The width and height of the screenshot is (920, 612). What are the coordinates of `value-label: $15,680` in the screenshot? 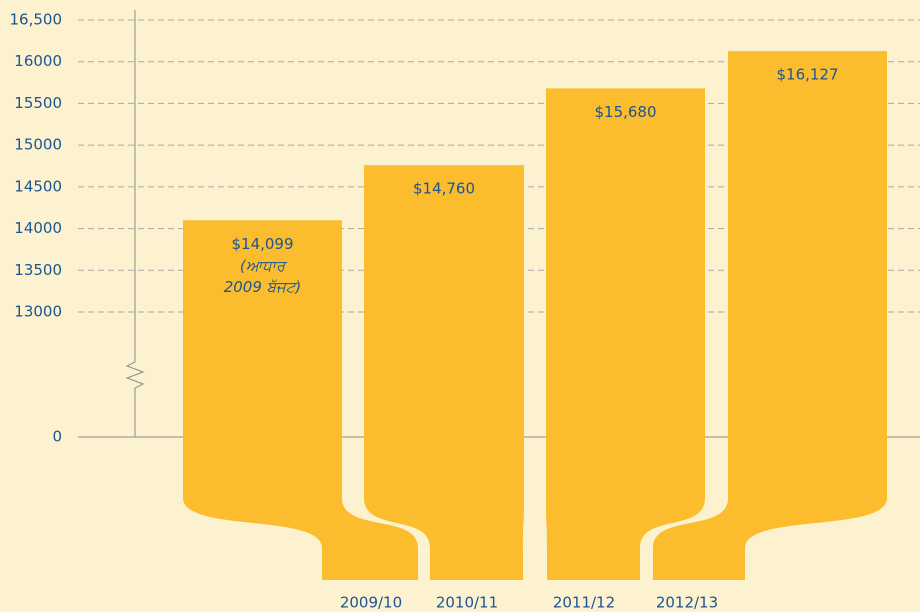 It's located at (625, 112).